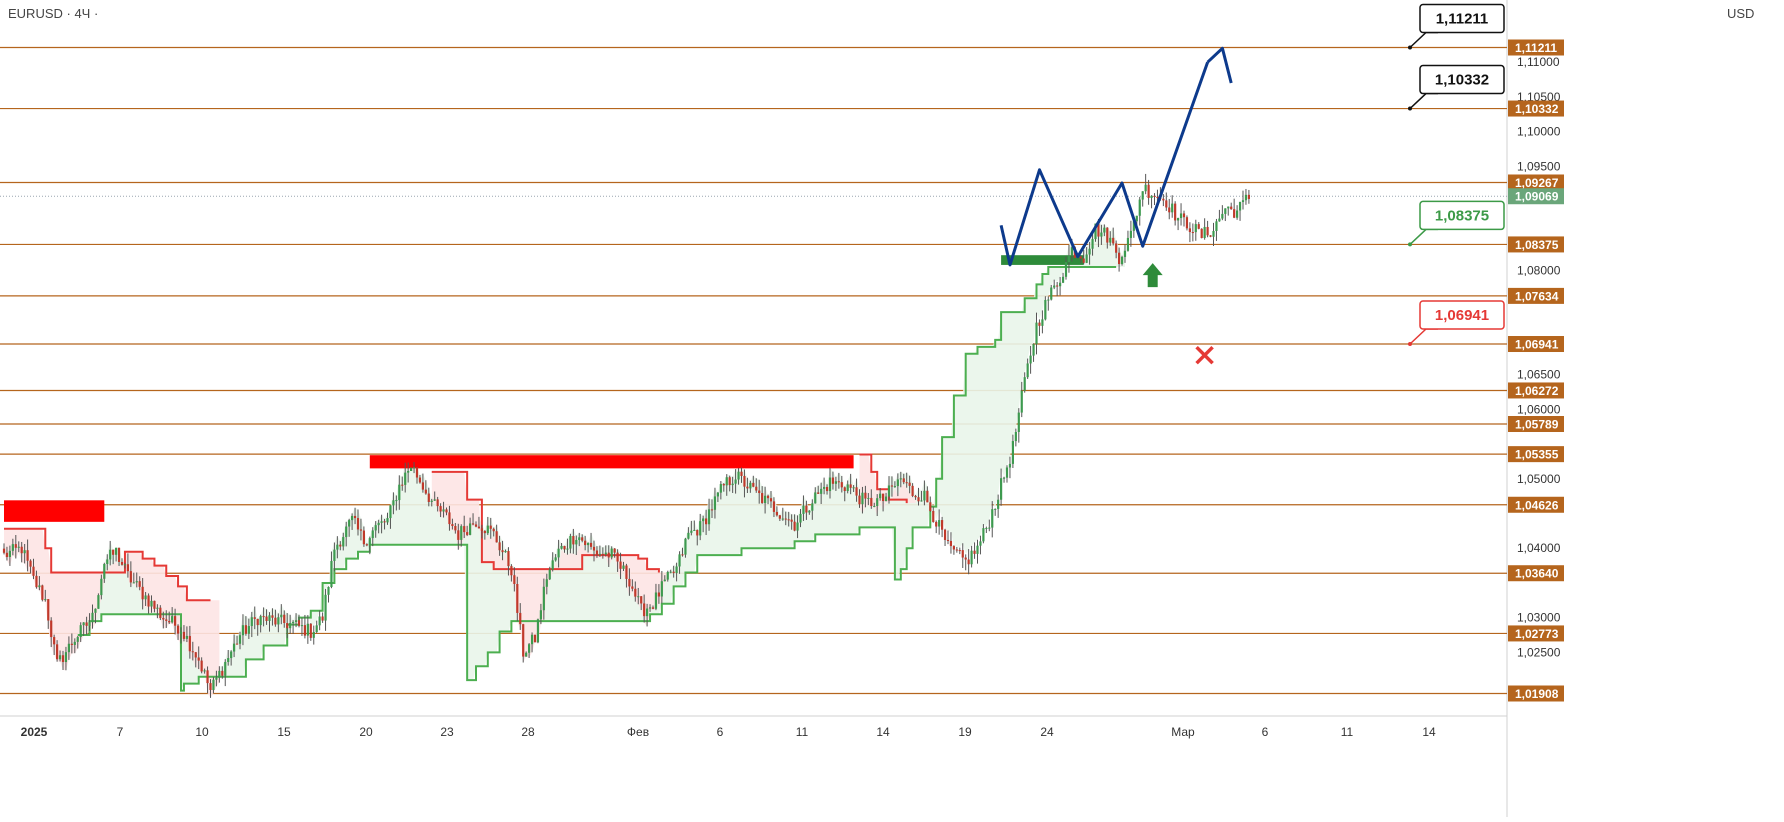 This screenshot has width=1784, height=822. Describe the element at coordinates (1423, 101) in the screenshot. I see `callout-pointer` at that location.